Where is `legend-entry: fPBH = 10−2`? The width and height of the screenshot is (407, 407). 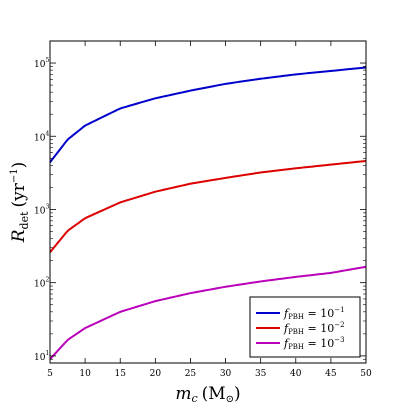 legend-entry: fPBH = 10−2 is located at coordinates (300, 328).